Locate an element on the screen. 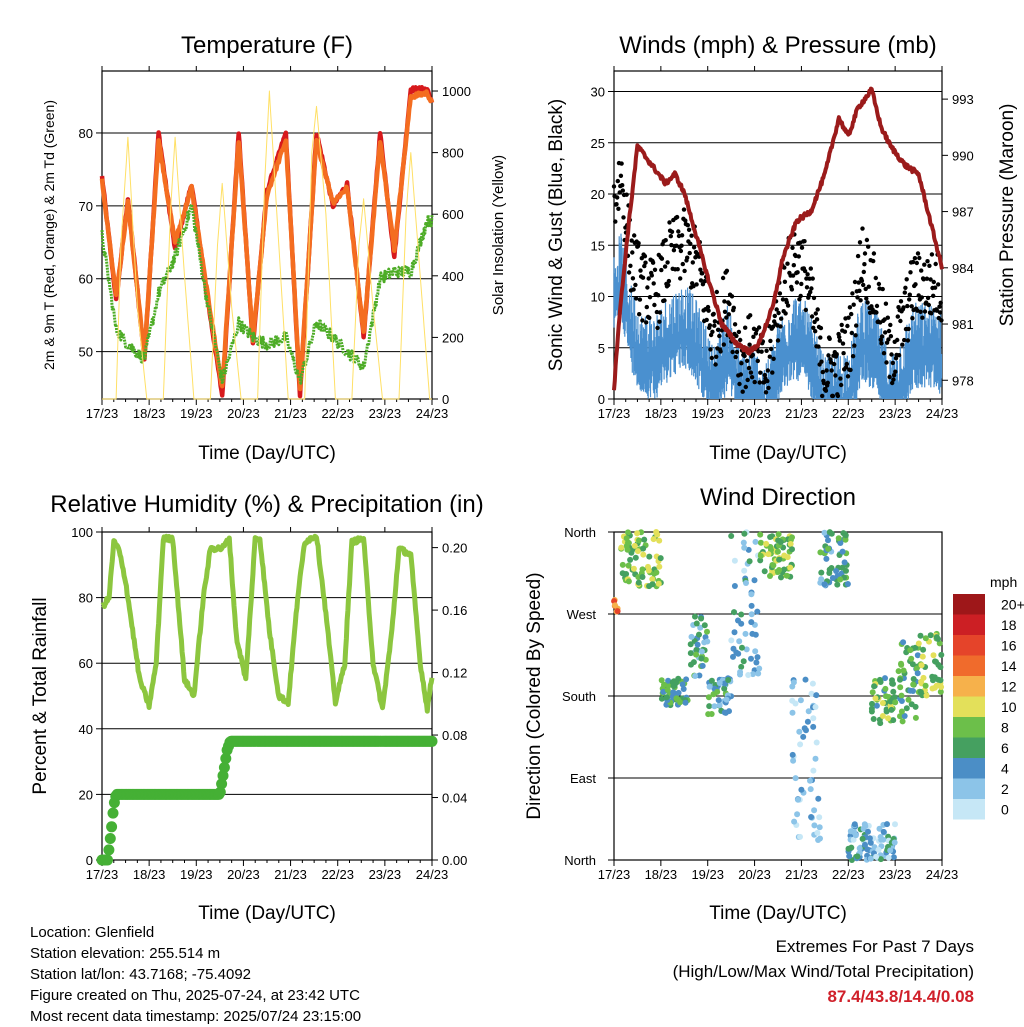 The image size is (1024, 1027). extremes-values: 87.4/43.8/14.4/0.08 is located at coordinates (900, 996).